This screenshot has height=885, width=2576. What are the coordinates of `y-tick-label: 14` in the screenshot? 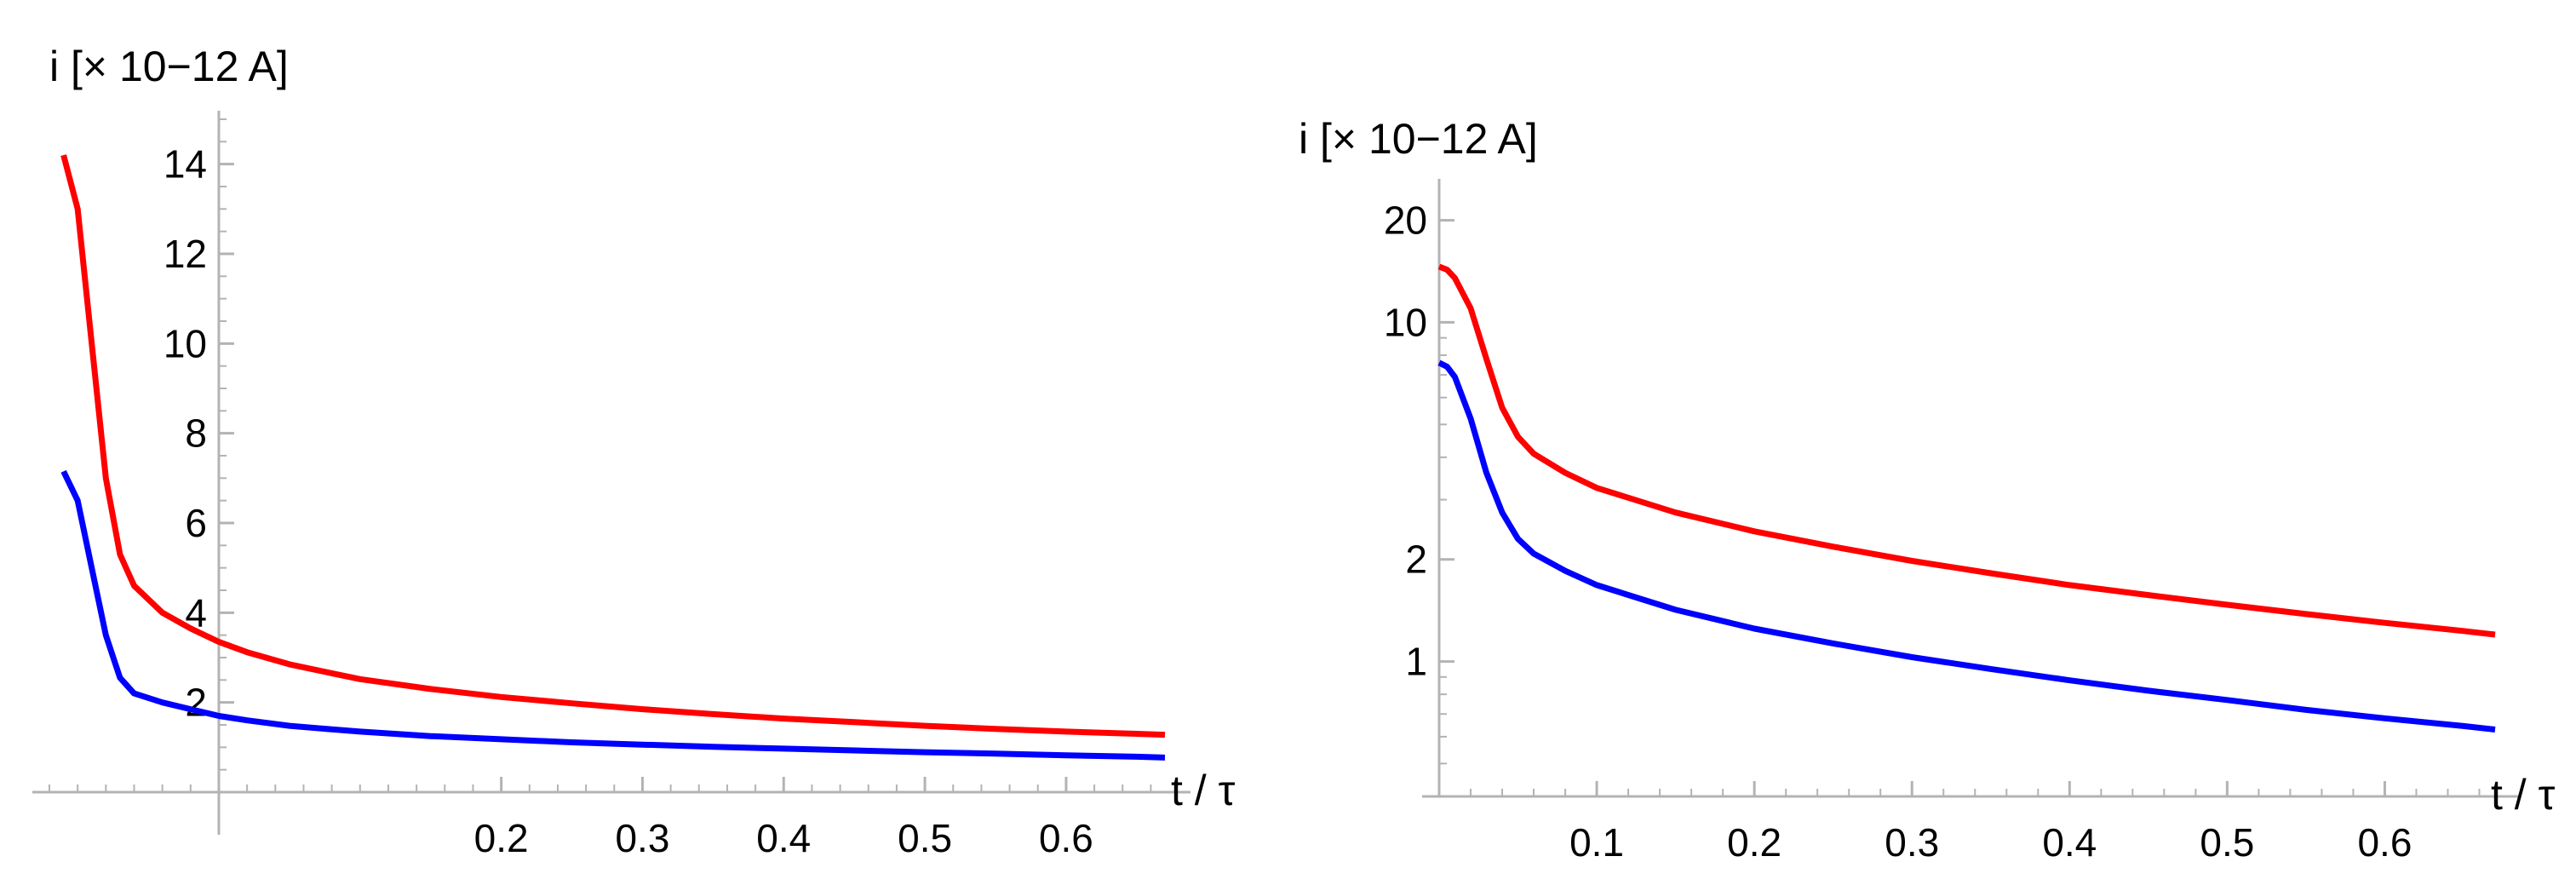 It's located at (185, 164).